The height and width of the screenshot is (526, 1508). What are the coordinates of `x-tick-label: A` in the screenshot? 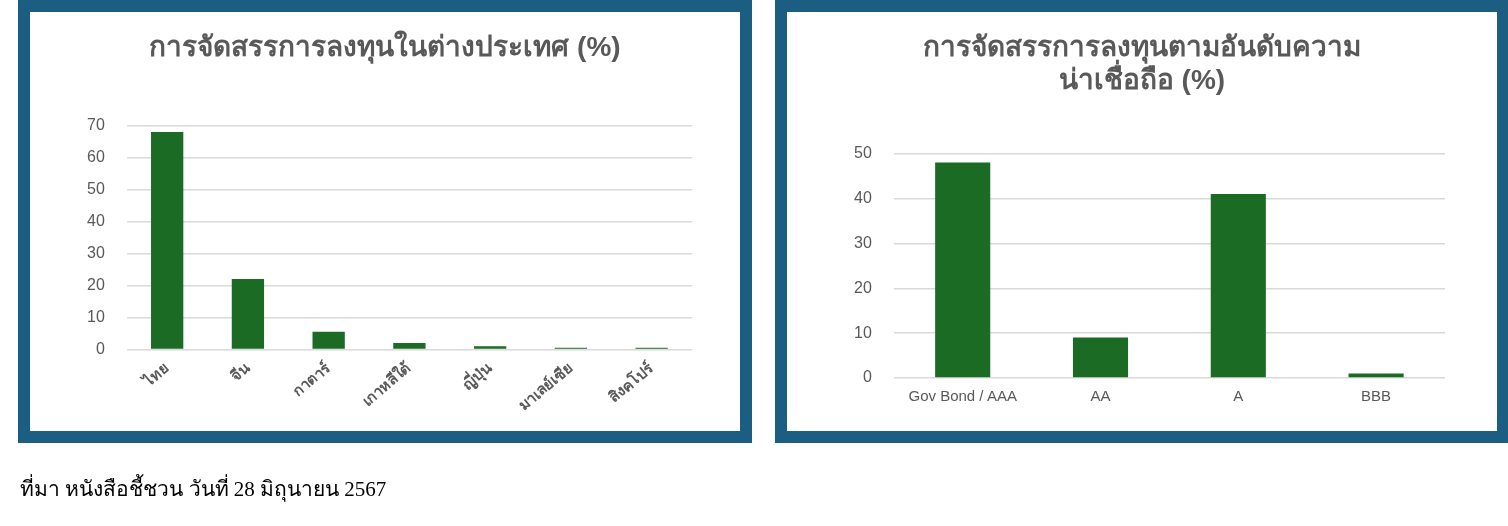 It's located at (1238, 396).